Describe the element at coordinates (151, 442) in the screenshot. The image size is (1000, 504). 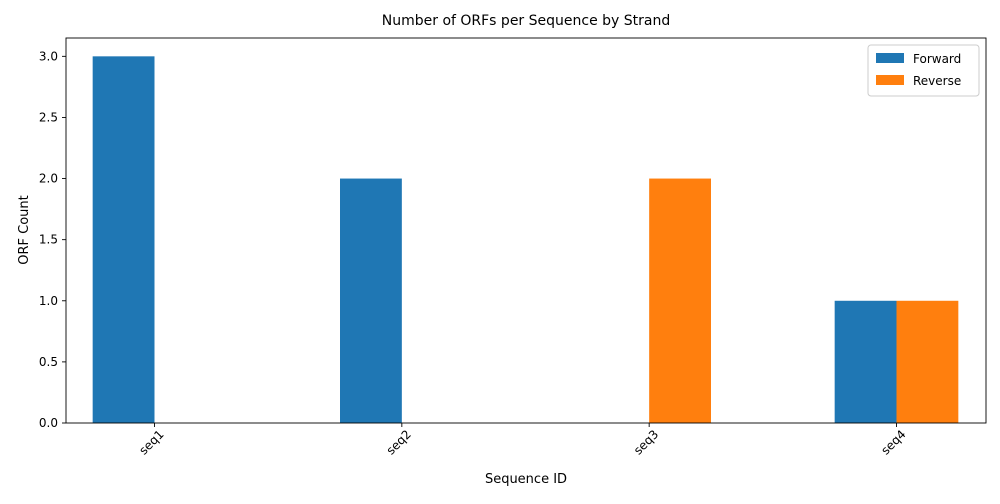
I see `x-tick-label-seq1: seq1` at that location.